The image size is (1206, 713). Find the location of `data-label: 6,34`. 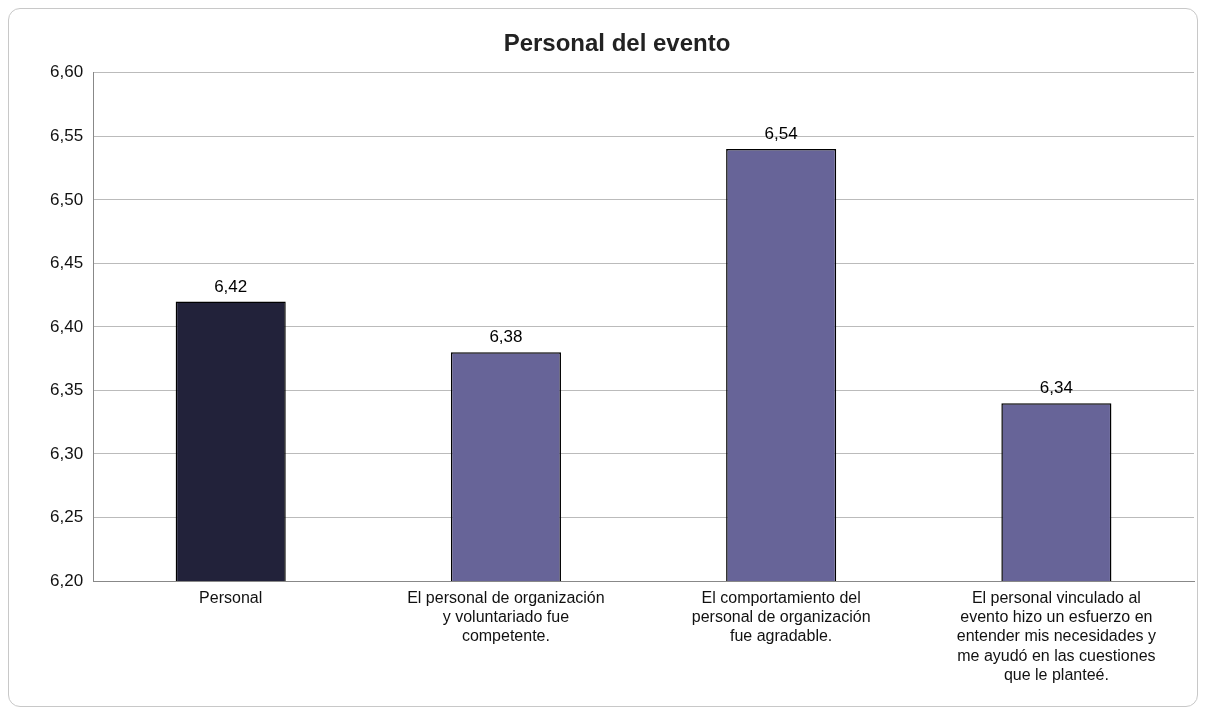

data-label: 6,34 is located at coordinates (1056, 388).